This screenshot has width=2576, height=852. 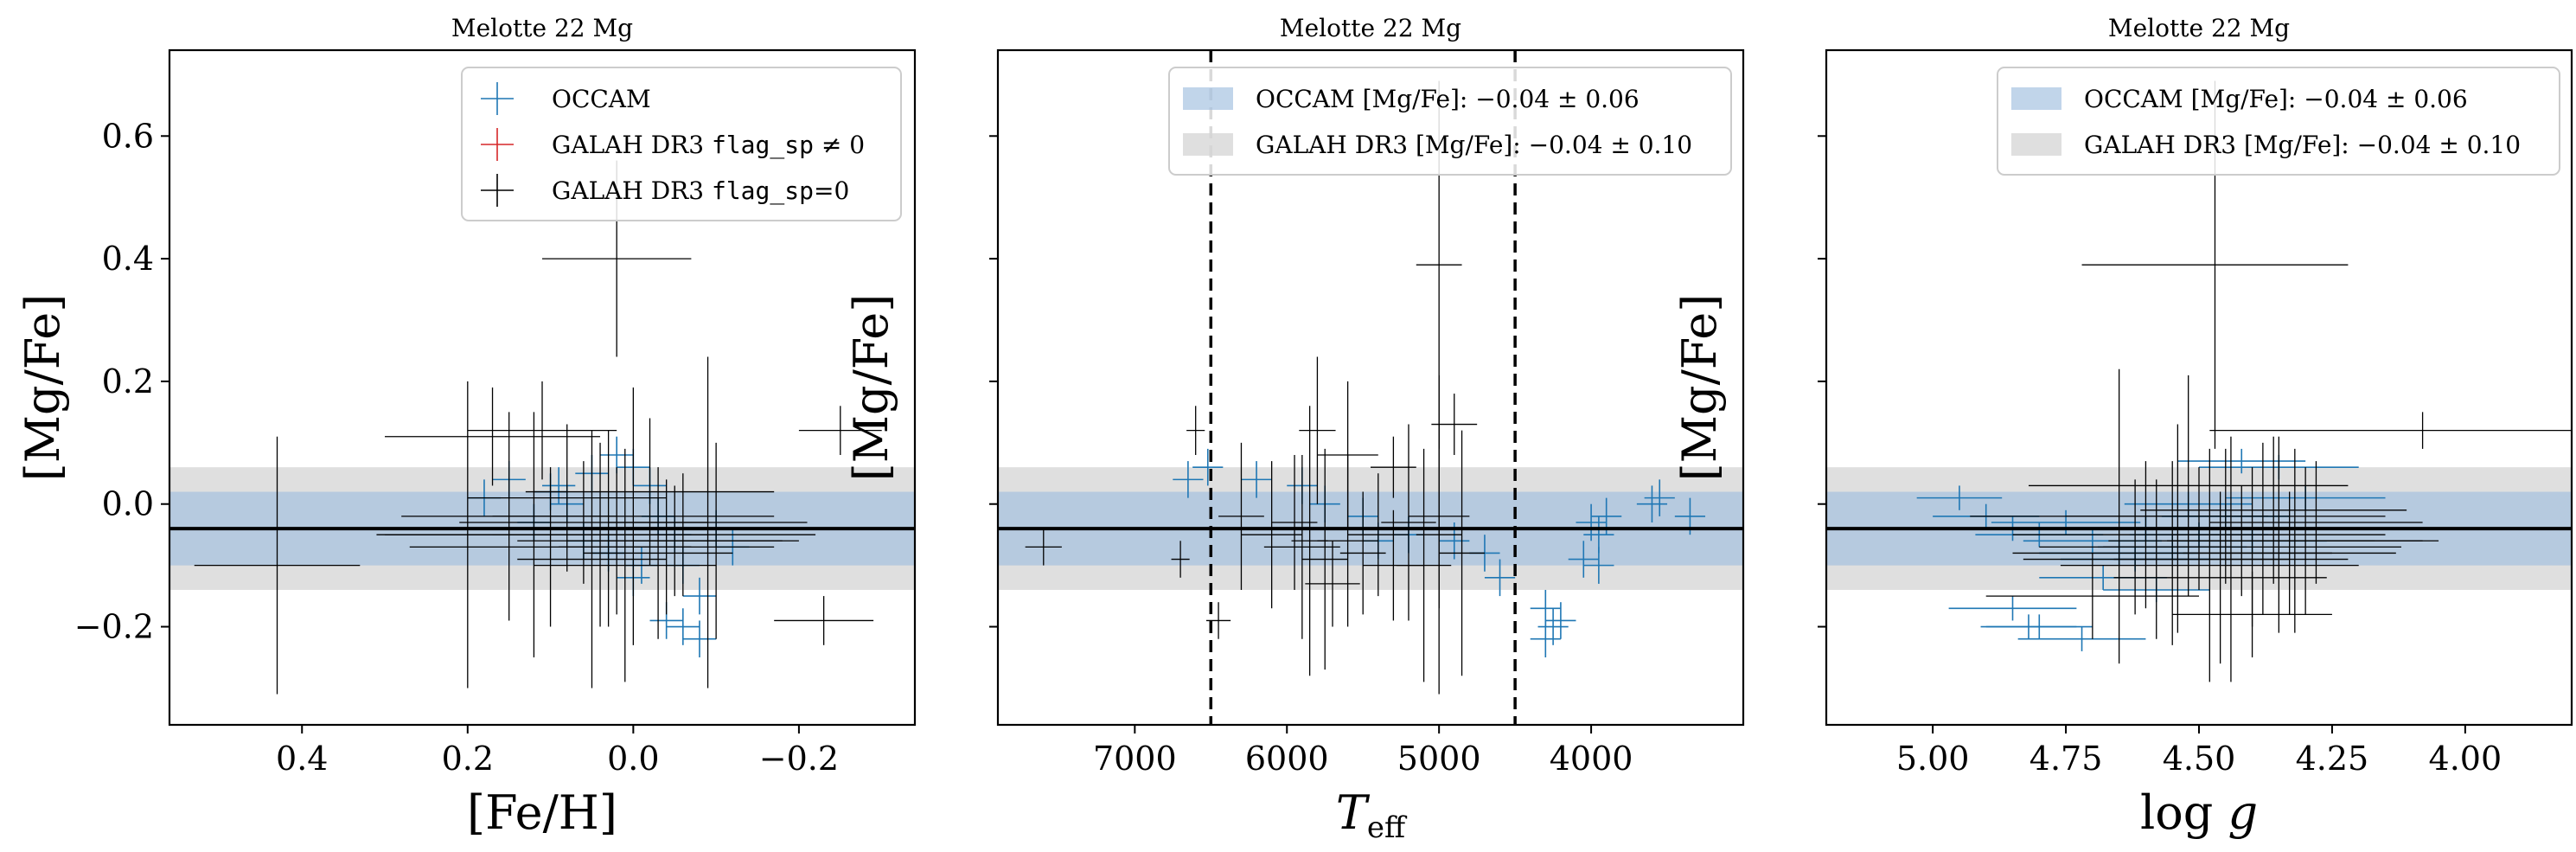 I want to click on x-axis-label: Teff, so click(x=1372, y=815).